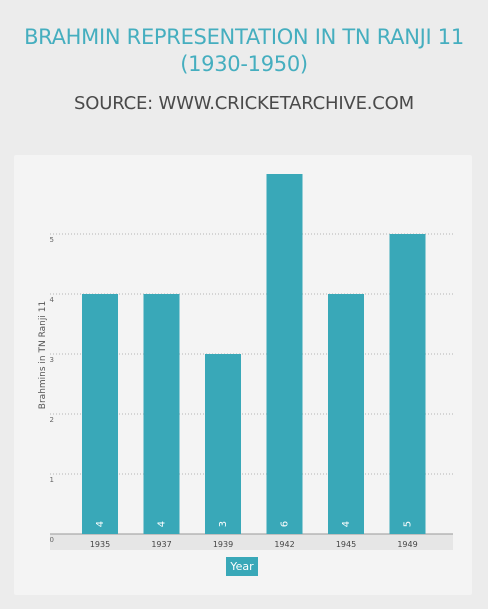 The width and height of the screenshot is (488, 609). I want to click on y-tick-label: 0, so click(52, 540).